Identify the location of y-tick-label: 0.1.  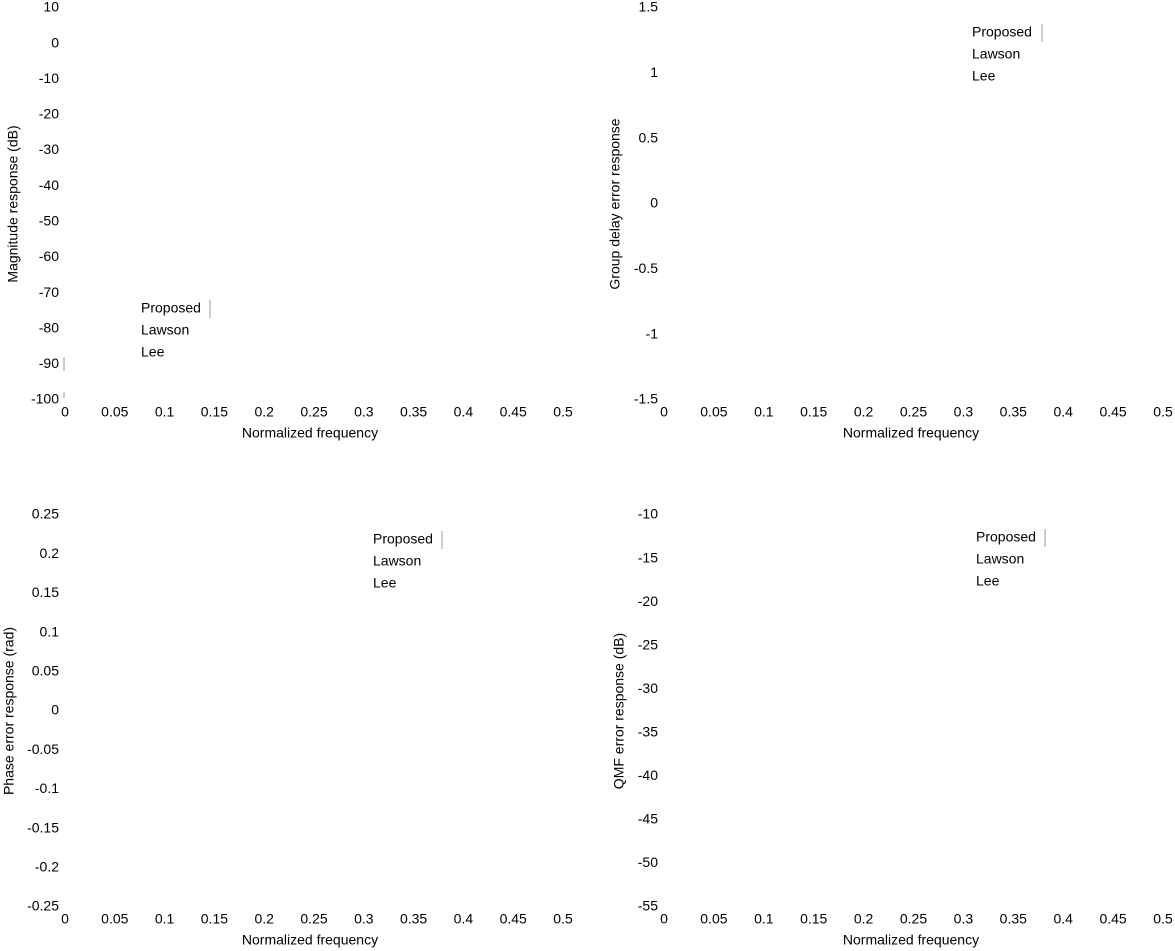
(50, 631).